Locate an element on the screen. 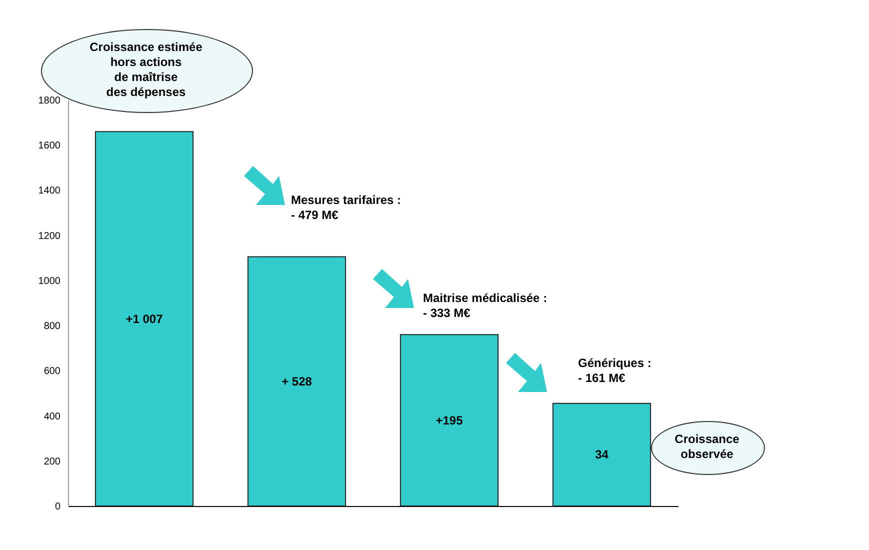  y-tick-label: 400 is located at coordinates (52, 416).